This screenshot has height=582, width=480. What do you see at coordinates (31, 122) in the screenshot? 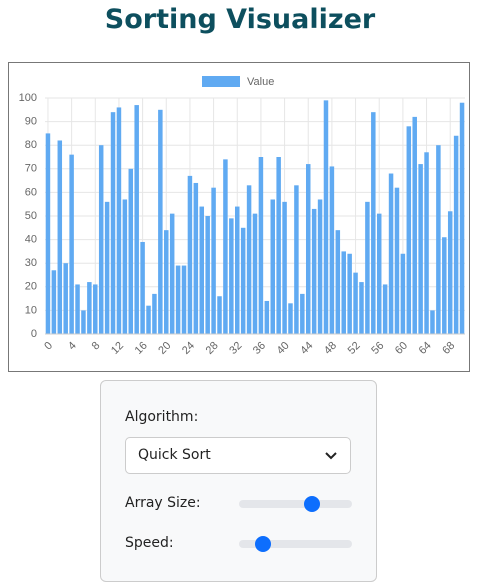
I see `y-tick-label: 90` at bounding box center [31, 122].